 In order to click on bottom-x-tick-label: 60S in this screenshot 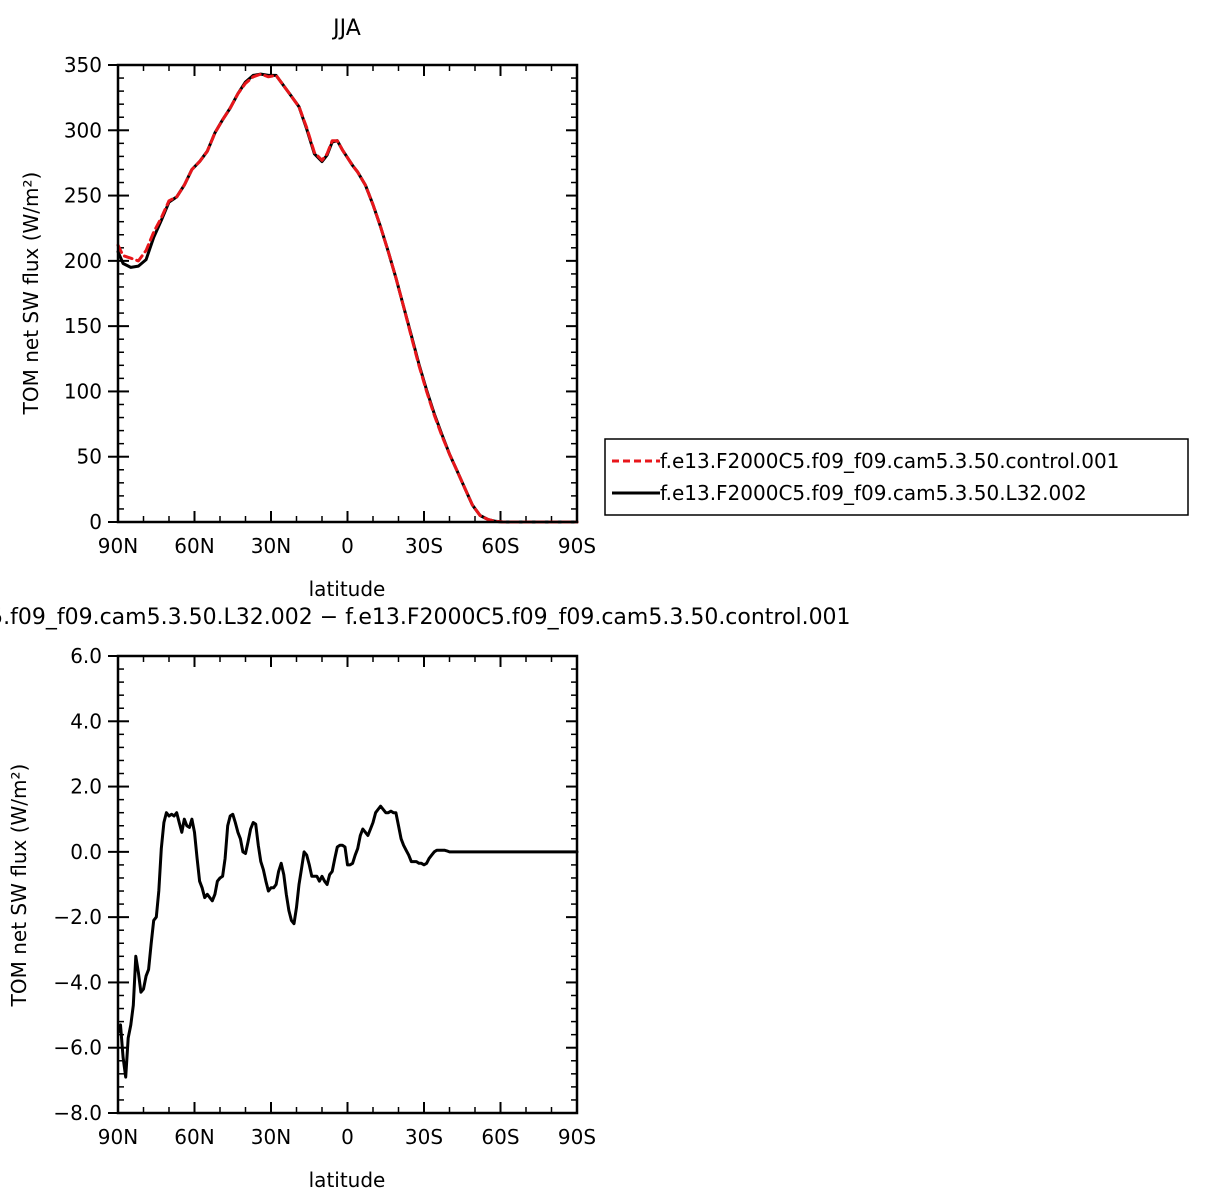, I will do `click(500, 1137)`.